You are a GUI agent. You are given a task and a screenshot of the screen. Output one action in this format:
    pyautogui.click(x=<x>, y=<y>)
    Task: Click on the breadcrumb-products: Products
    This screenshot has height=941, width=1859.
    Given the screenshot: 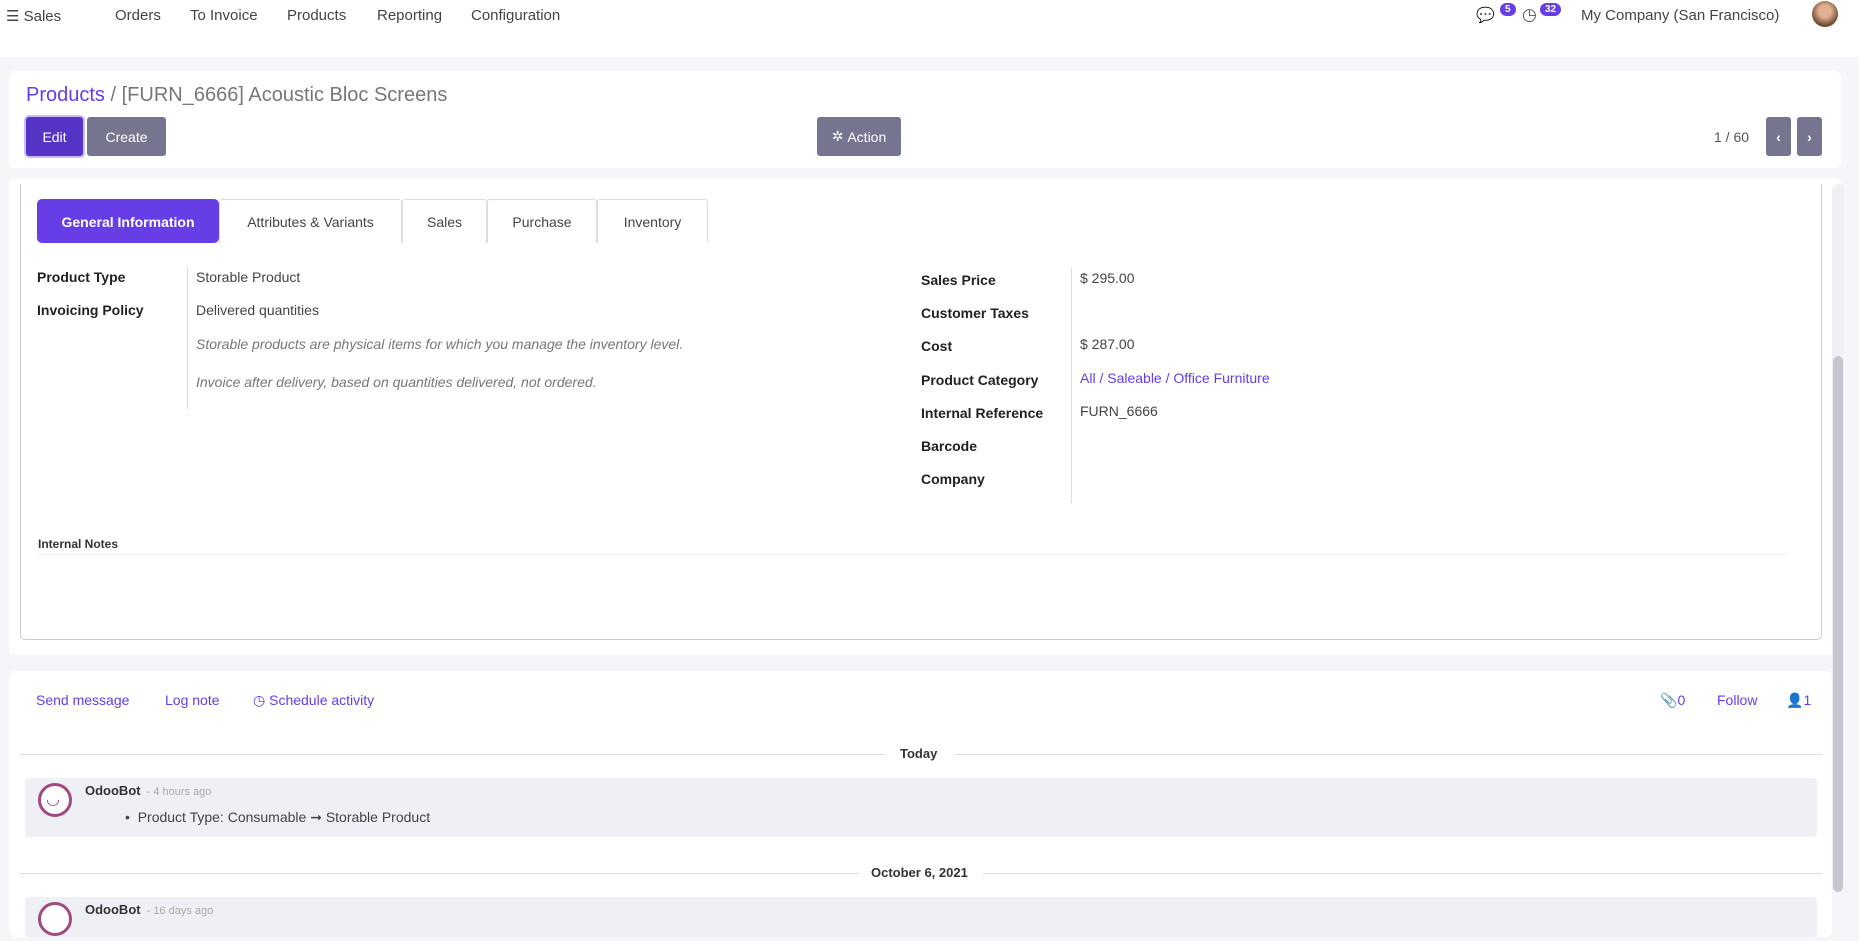 What is the action you would take?
    pyautogui.click(x=65, y=95)
    